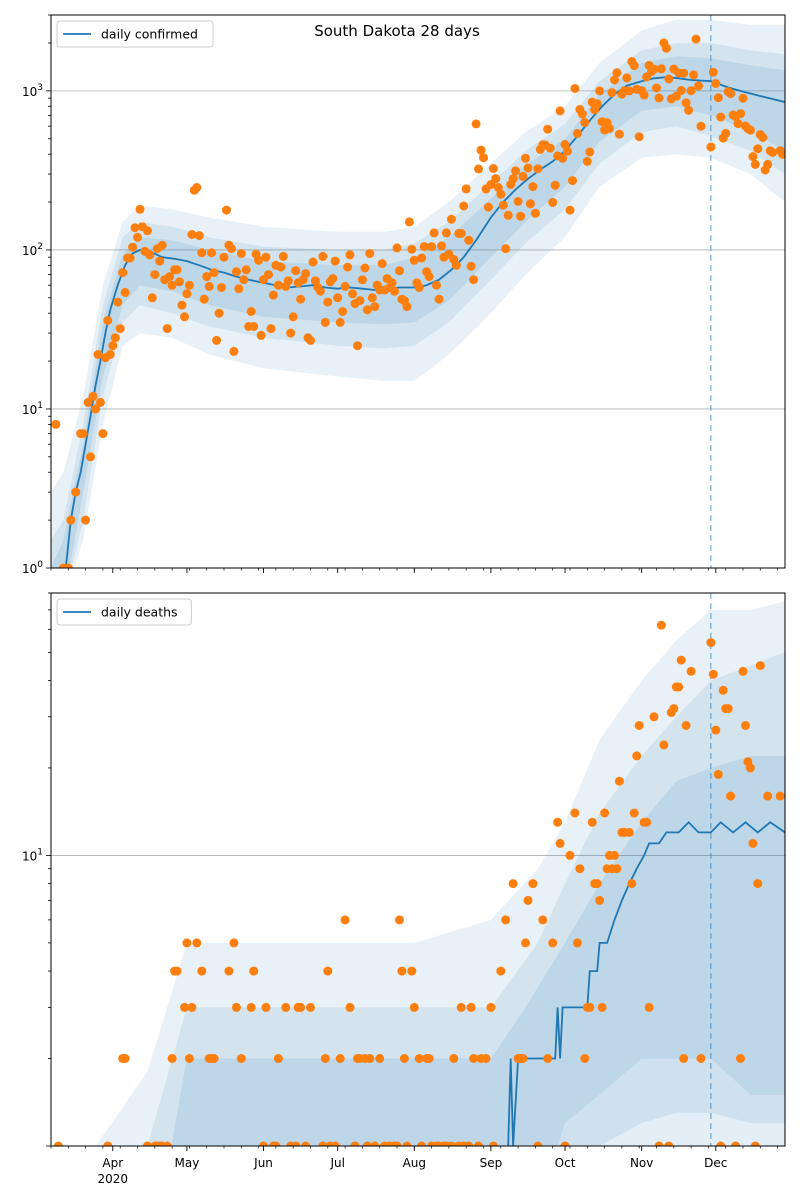 Image resolution: width=800 pixels, height=1200 pixels. What do you see at coordinates (565, 1163) in the screenshot?
I see `x-tick-label: Oct` at bounding box center [565, 1163].